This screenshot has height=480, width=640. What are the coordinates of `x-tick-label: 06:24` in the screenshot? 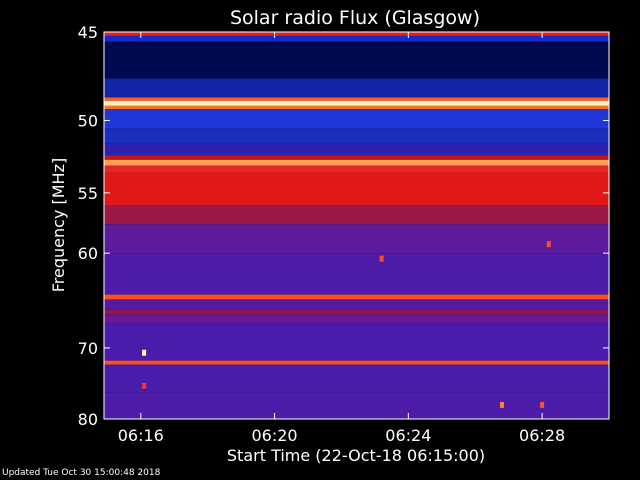 It's located at (408, 435).